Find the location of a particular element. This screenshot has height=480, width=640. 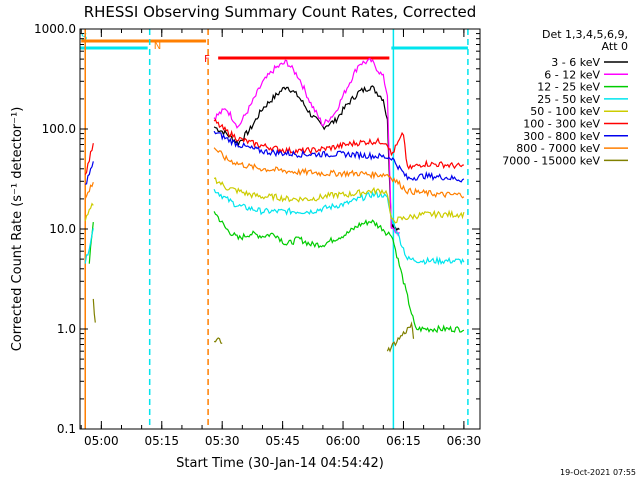

legend-subtitle: Att 0 is located at coordinates (615, 46).